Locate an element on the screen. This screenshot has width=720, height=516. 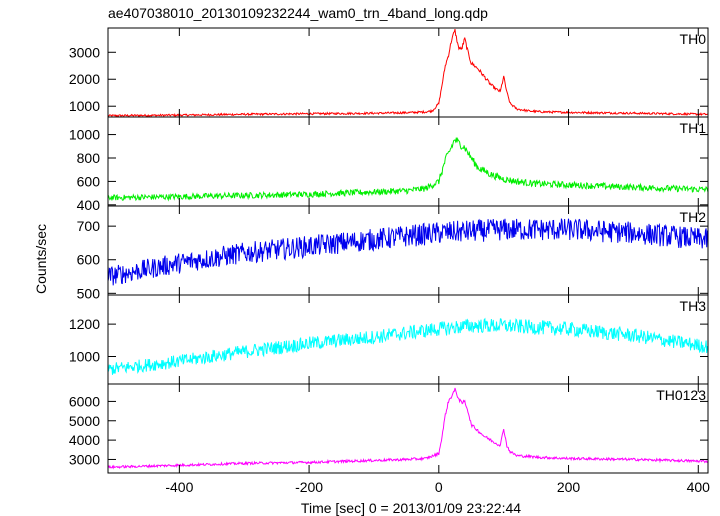
y-tick-label: 4000 is located at coordinates (84, 440).